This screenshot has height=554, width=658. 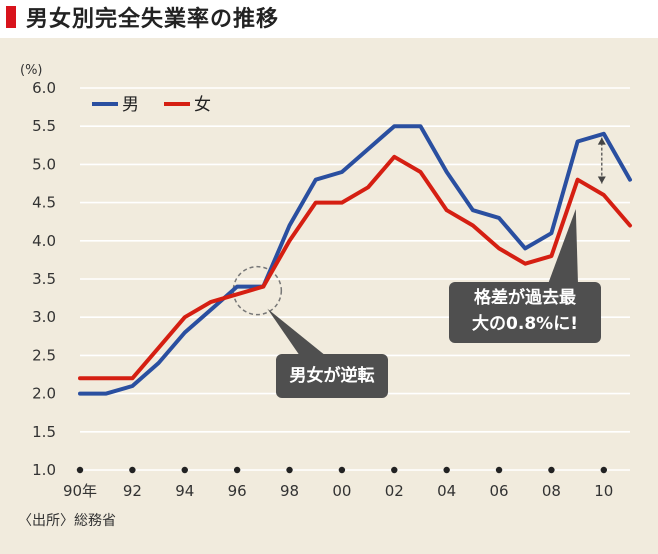 I want to click on gap-arrow-head-down, so click(x=601, y=180).